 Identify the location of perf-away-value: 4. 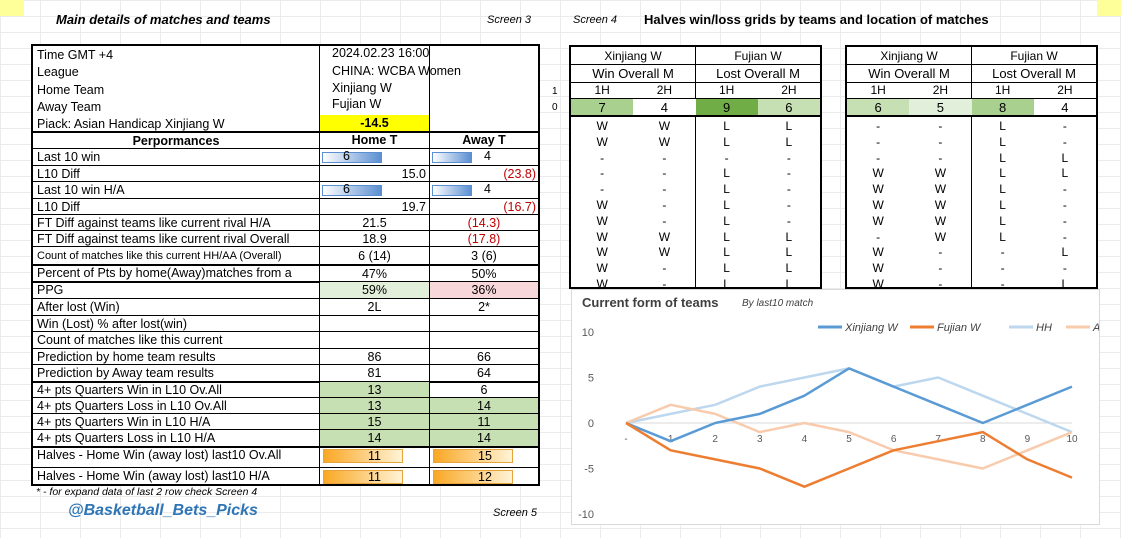
(487, 156).